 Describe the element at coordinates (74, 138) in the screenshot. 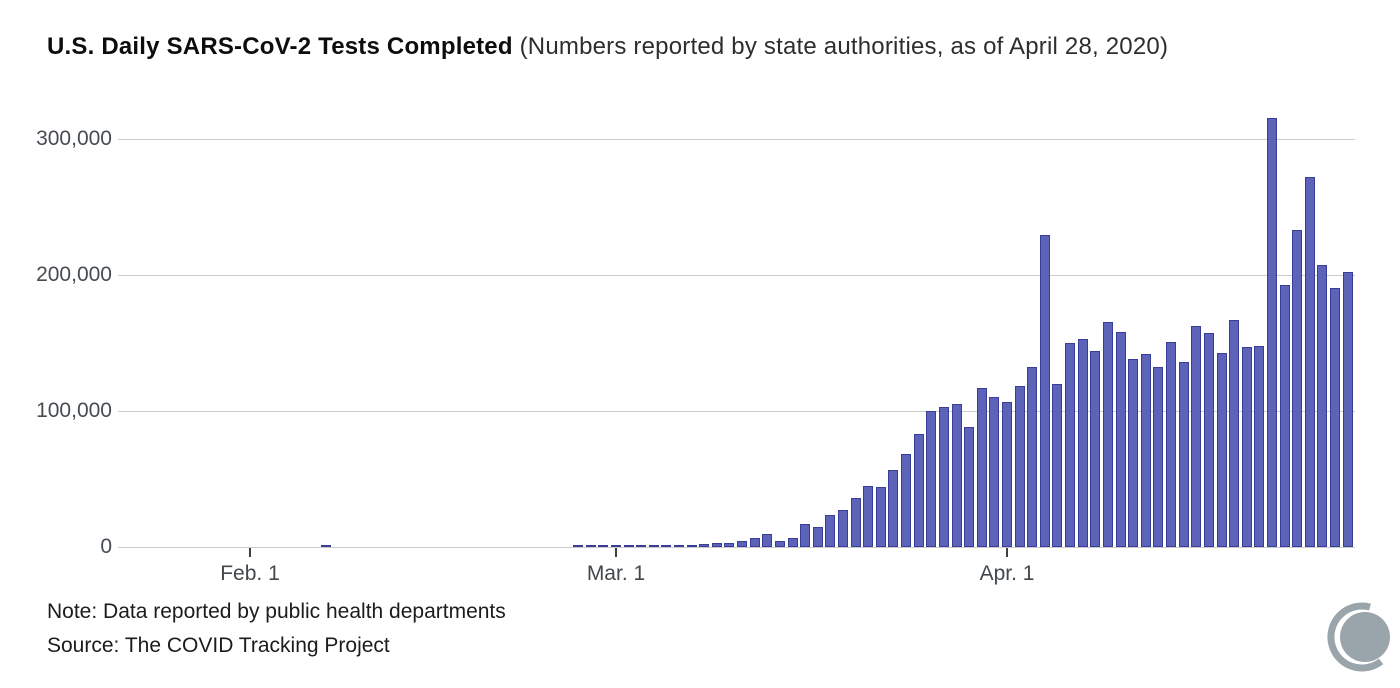

I see `y-tick-label: 300,000` at that location.